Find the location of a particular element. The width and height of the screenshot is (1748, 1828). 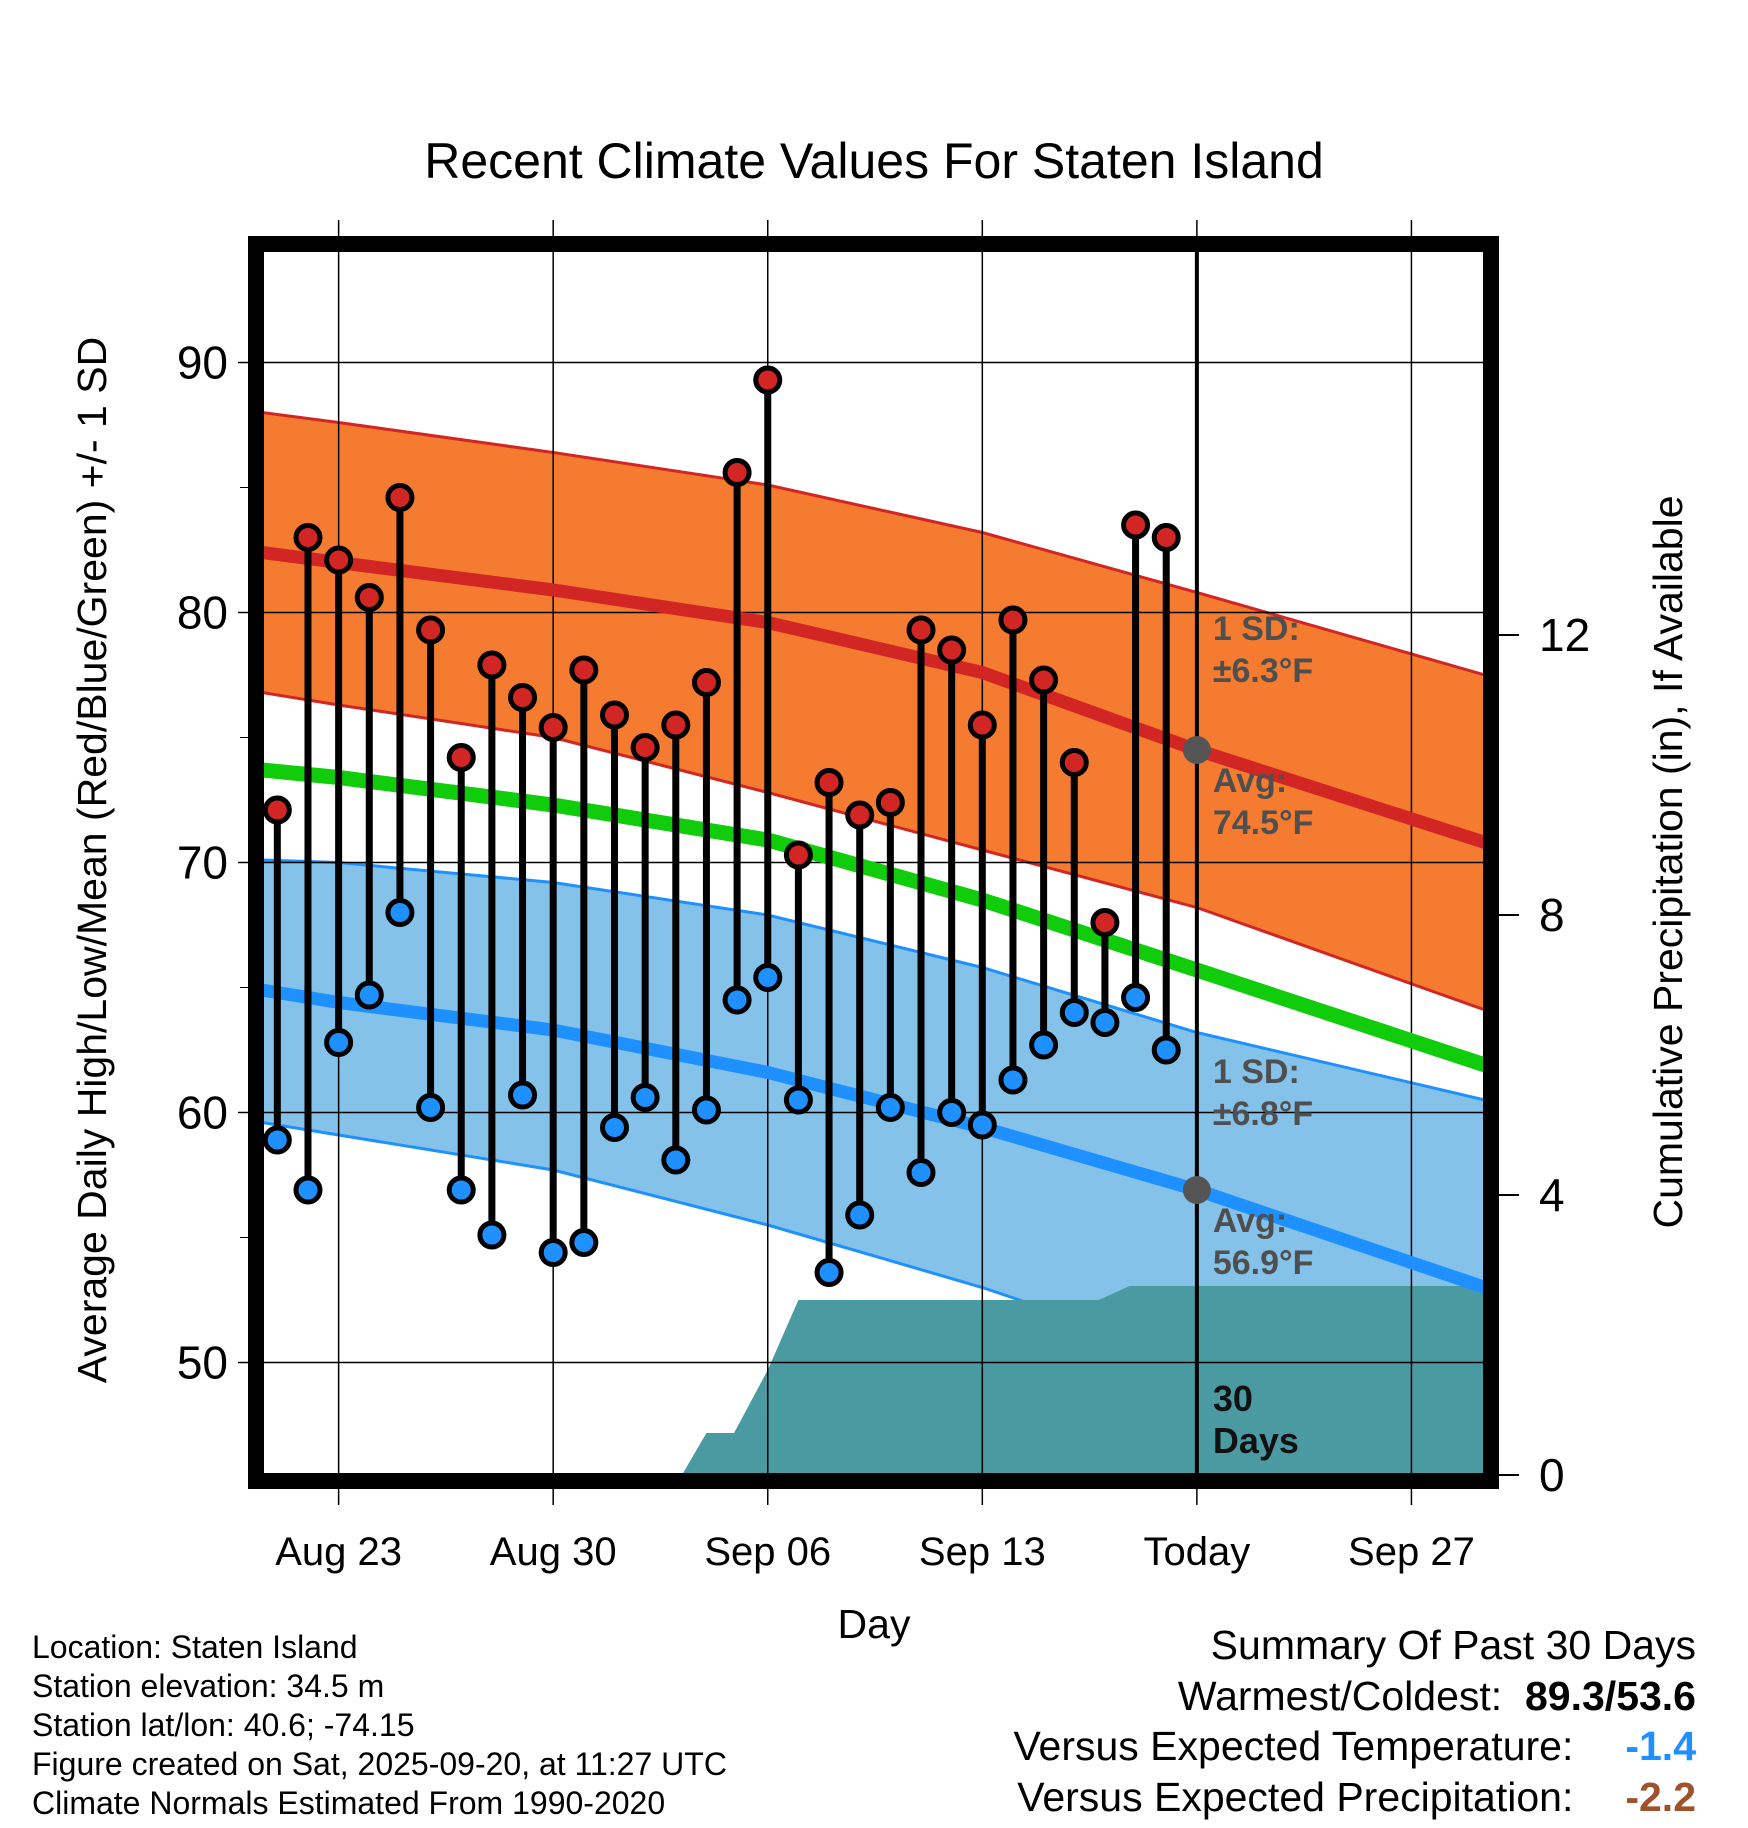

high-avg-annotation-line-1: Avg: is located at coordinates (1250, 781).